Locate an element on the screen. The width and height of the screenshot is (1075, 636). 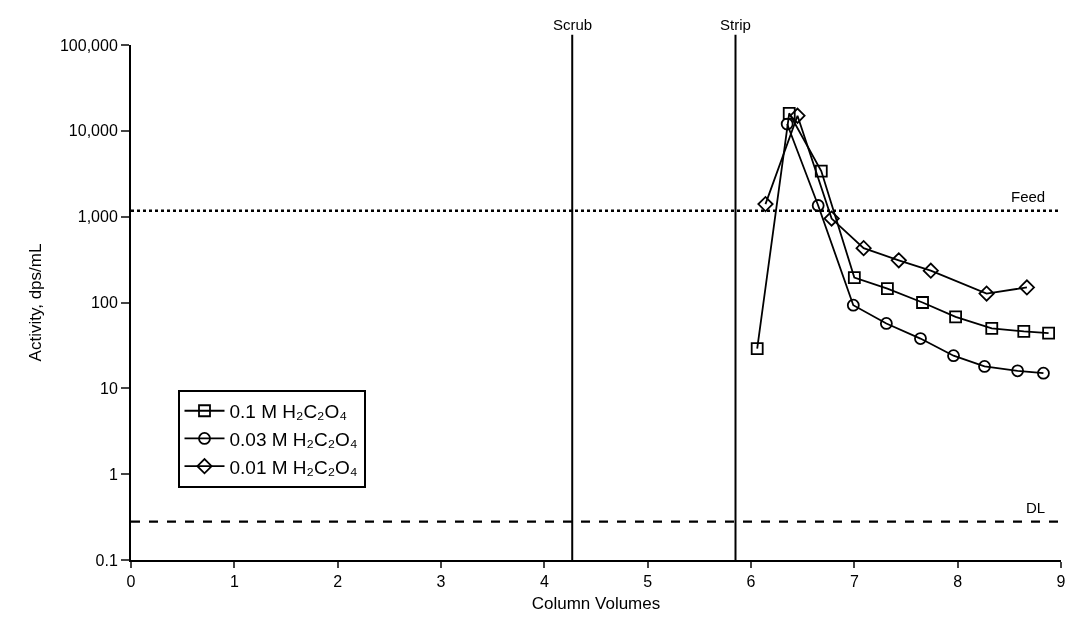
ref-line-label: Strip is located at coordinates (735, 24).